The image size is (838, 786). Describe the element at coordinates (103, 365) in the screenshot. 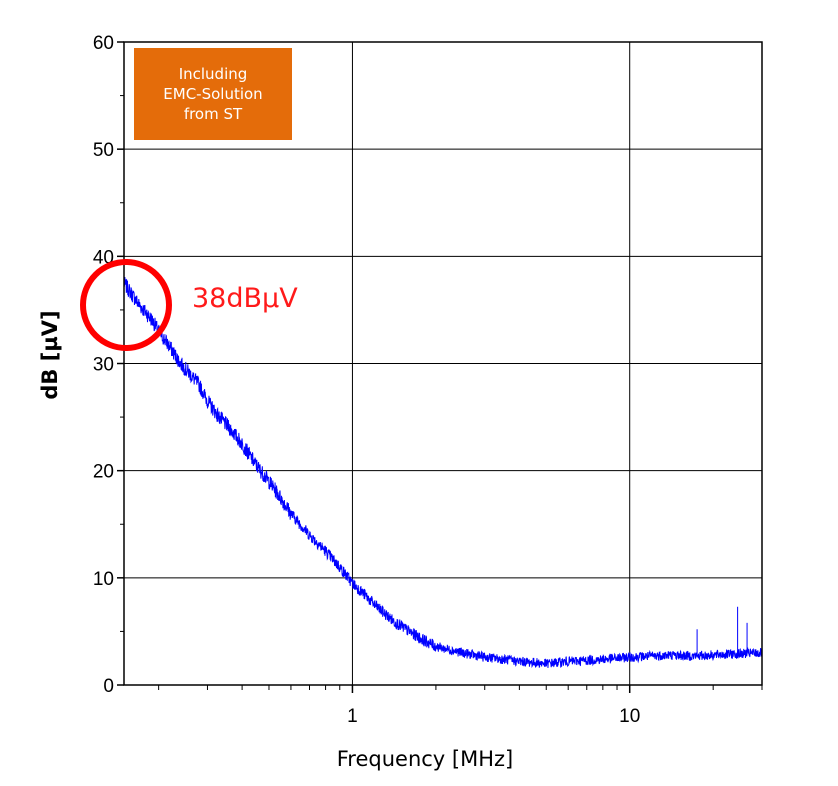

I see `y-tick-label: 30` at that location.